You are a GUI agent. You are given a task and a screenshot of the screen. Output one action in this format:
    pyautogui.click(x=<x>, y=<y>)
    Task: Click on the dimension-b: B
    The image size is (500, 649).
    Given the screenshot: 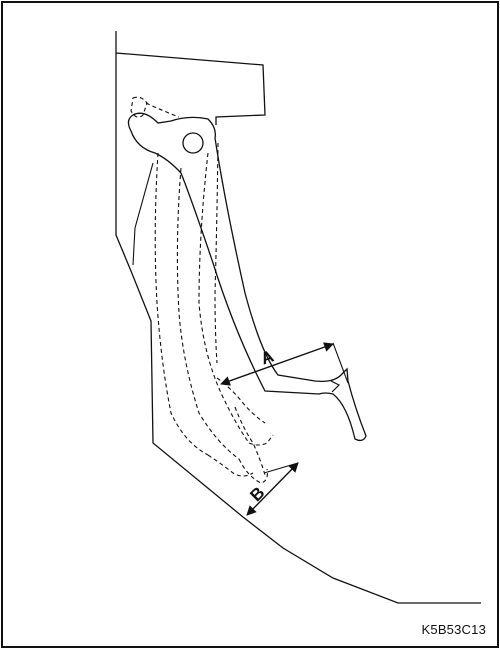 What is the action you would take?
    pyautogui.click(x=272, y=489)
    